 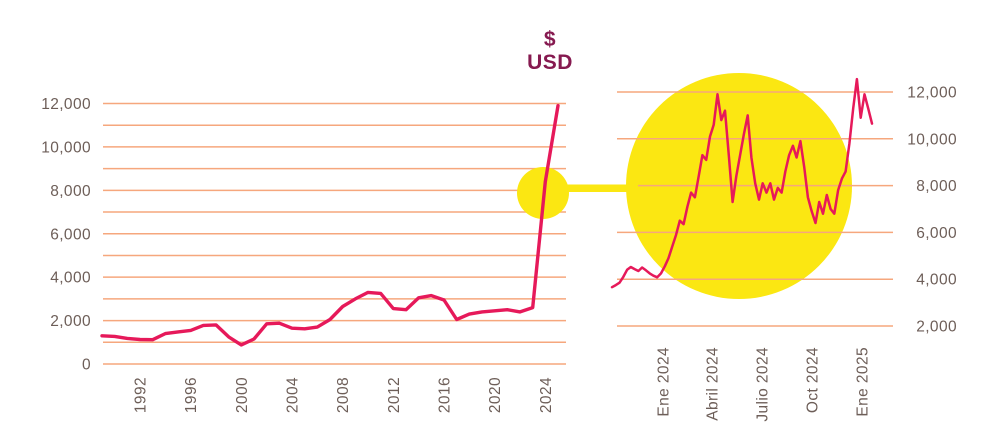 I want to click on x-tick-label: 2004, so click(x=293, y=395).